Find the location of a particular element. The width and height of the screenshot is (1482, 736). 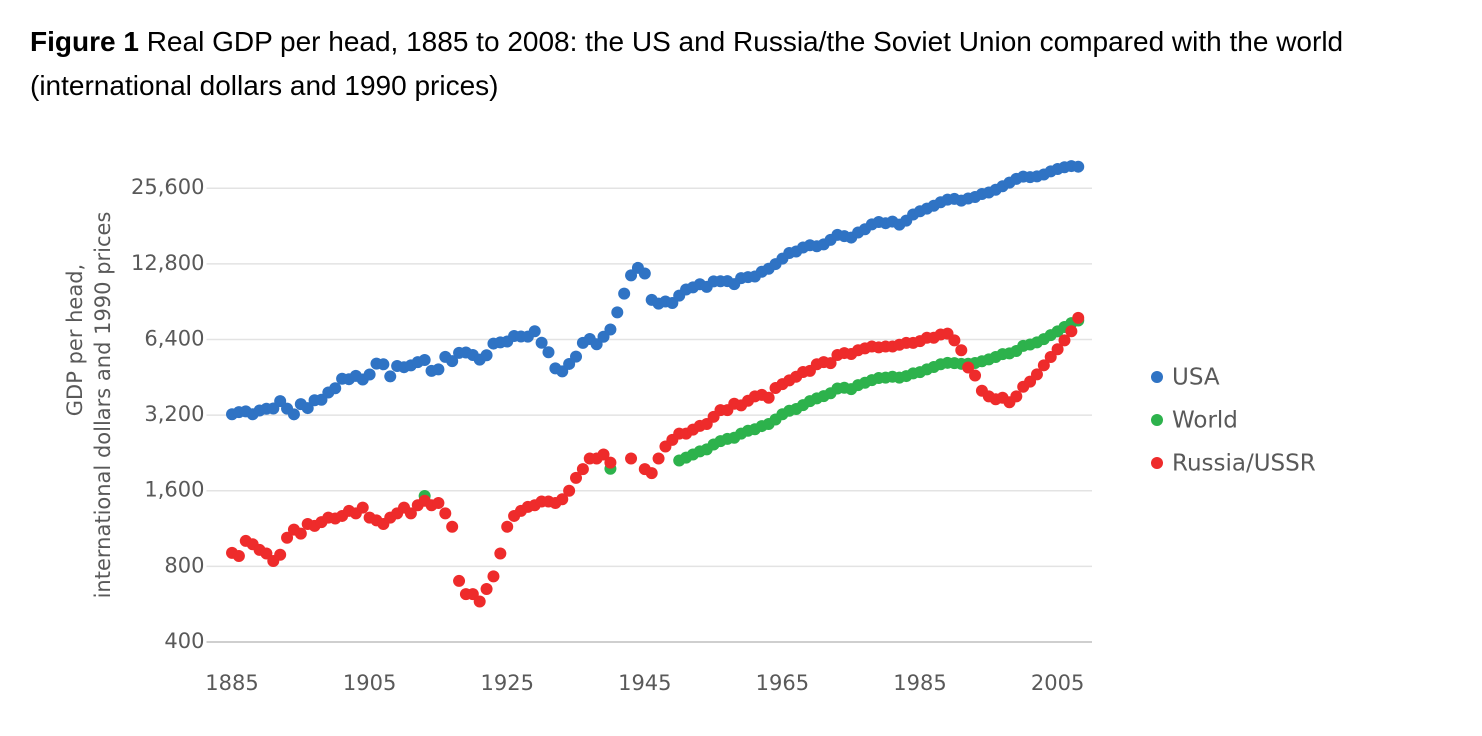

figure-label: Figure 1 is located at coordinates (84, 41).